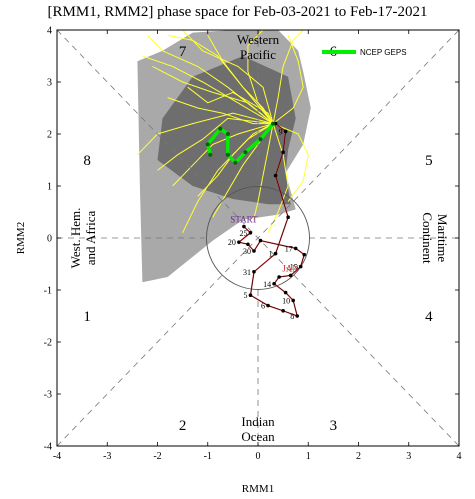 The image size is (475, 499). Describe the element at coordinates (258, 39) in the screenshot. I see `region-western-pacific-line1: Western` at that location.